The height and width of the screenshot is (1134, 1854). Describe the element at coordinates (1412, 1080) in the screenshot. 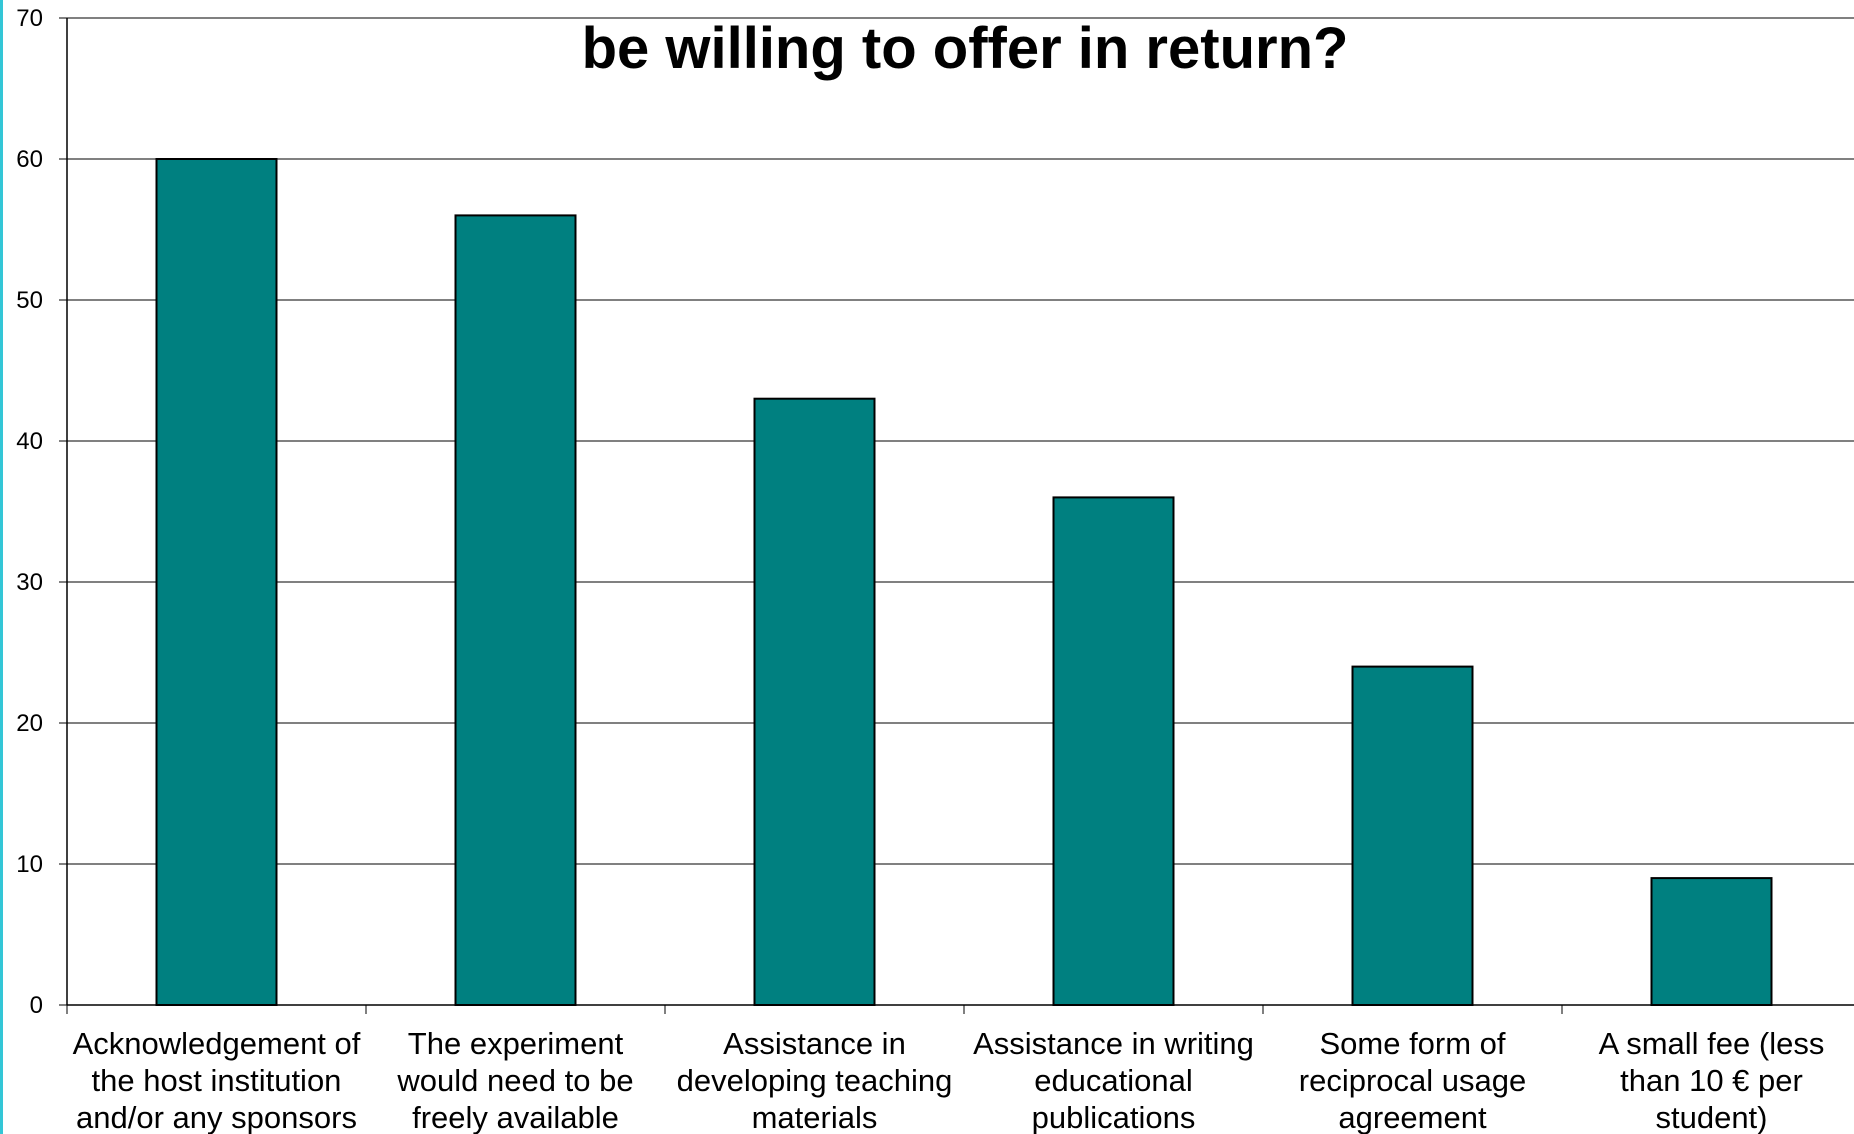

I see `x-category-label: reciprocal usage` at that location.